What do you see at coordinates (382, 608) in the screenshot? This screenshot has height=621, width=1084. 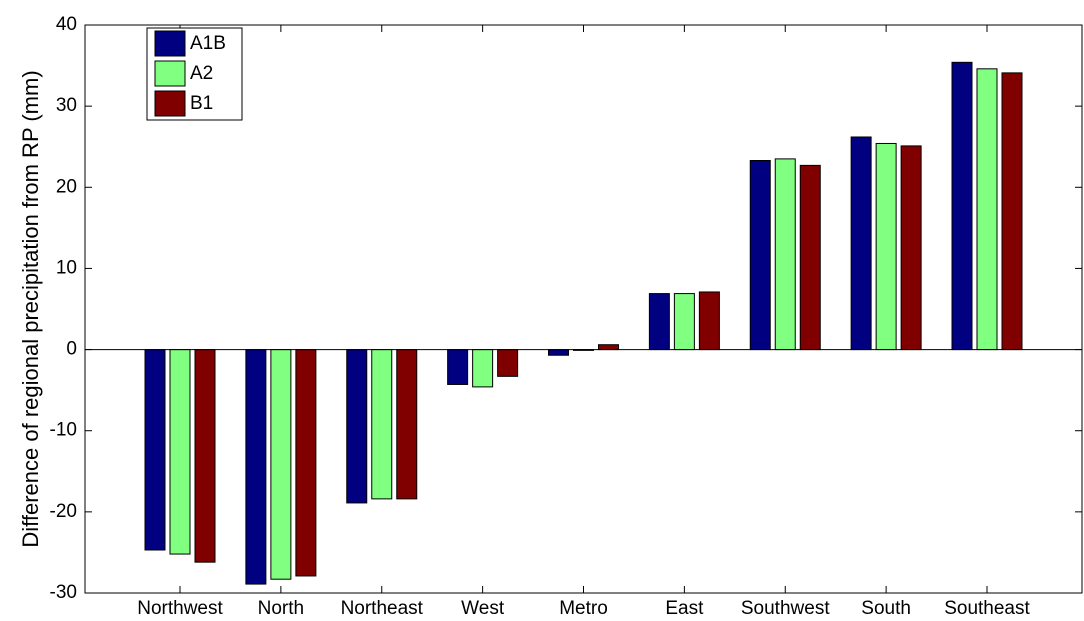 I see `x-tick-label: Northeast` at bounding box center [382, 608].